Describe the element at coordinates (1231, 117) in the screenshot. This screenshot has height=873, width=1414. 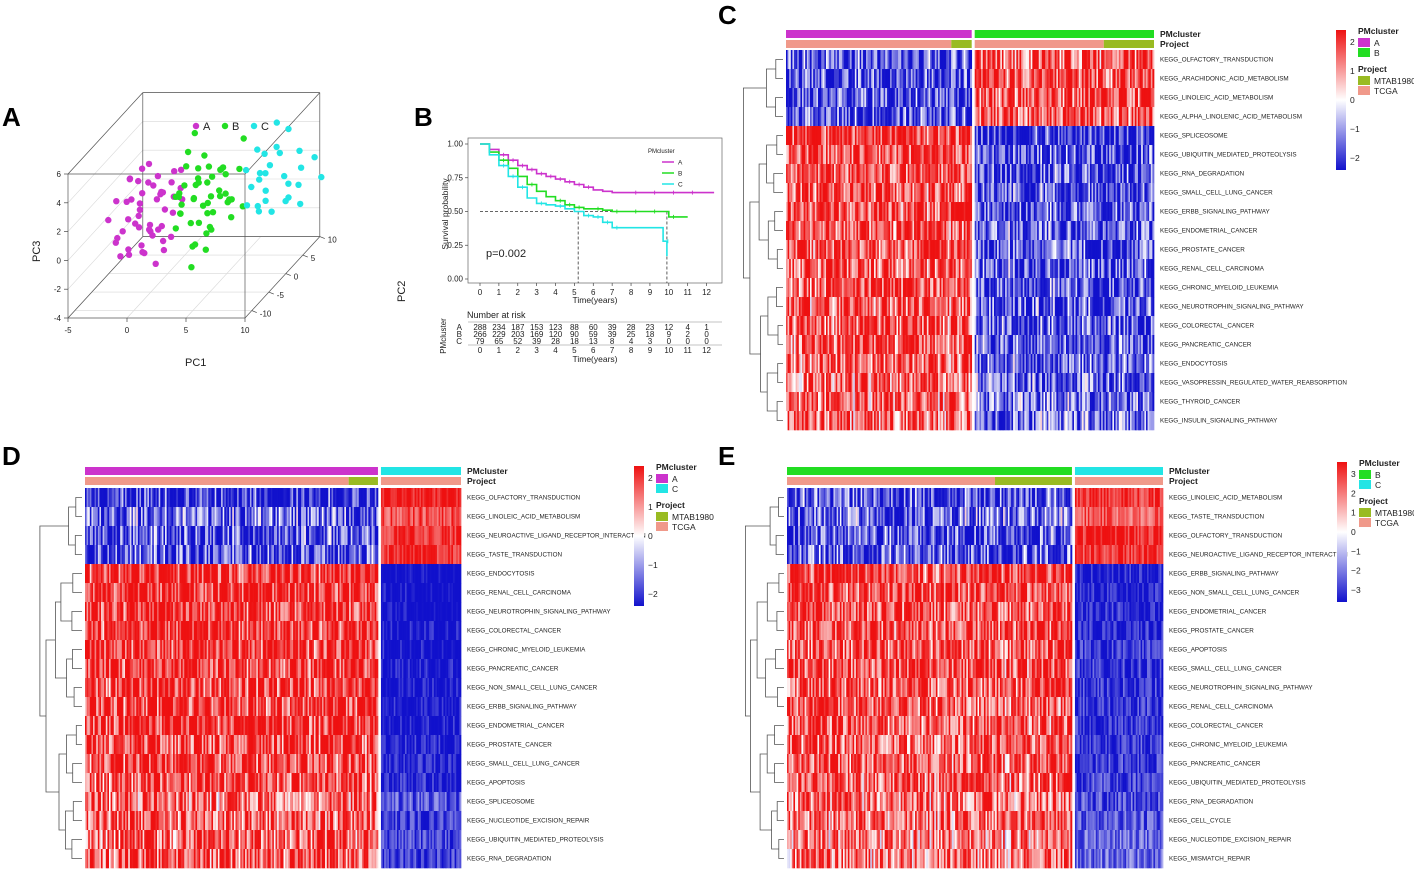
I see `heatmap-row-label: KEGG_ALPHA_LINOLENIC_ACID_METABOLISM` at that location.